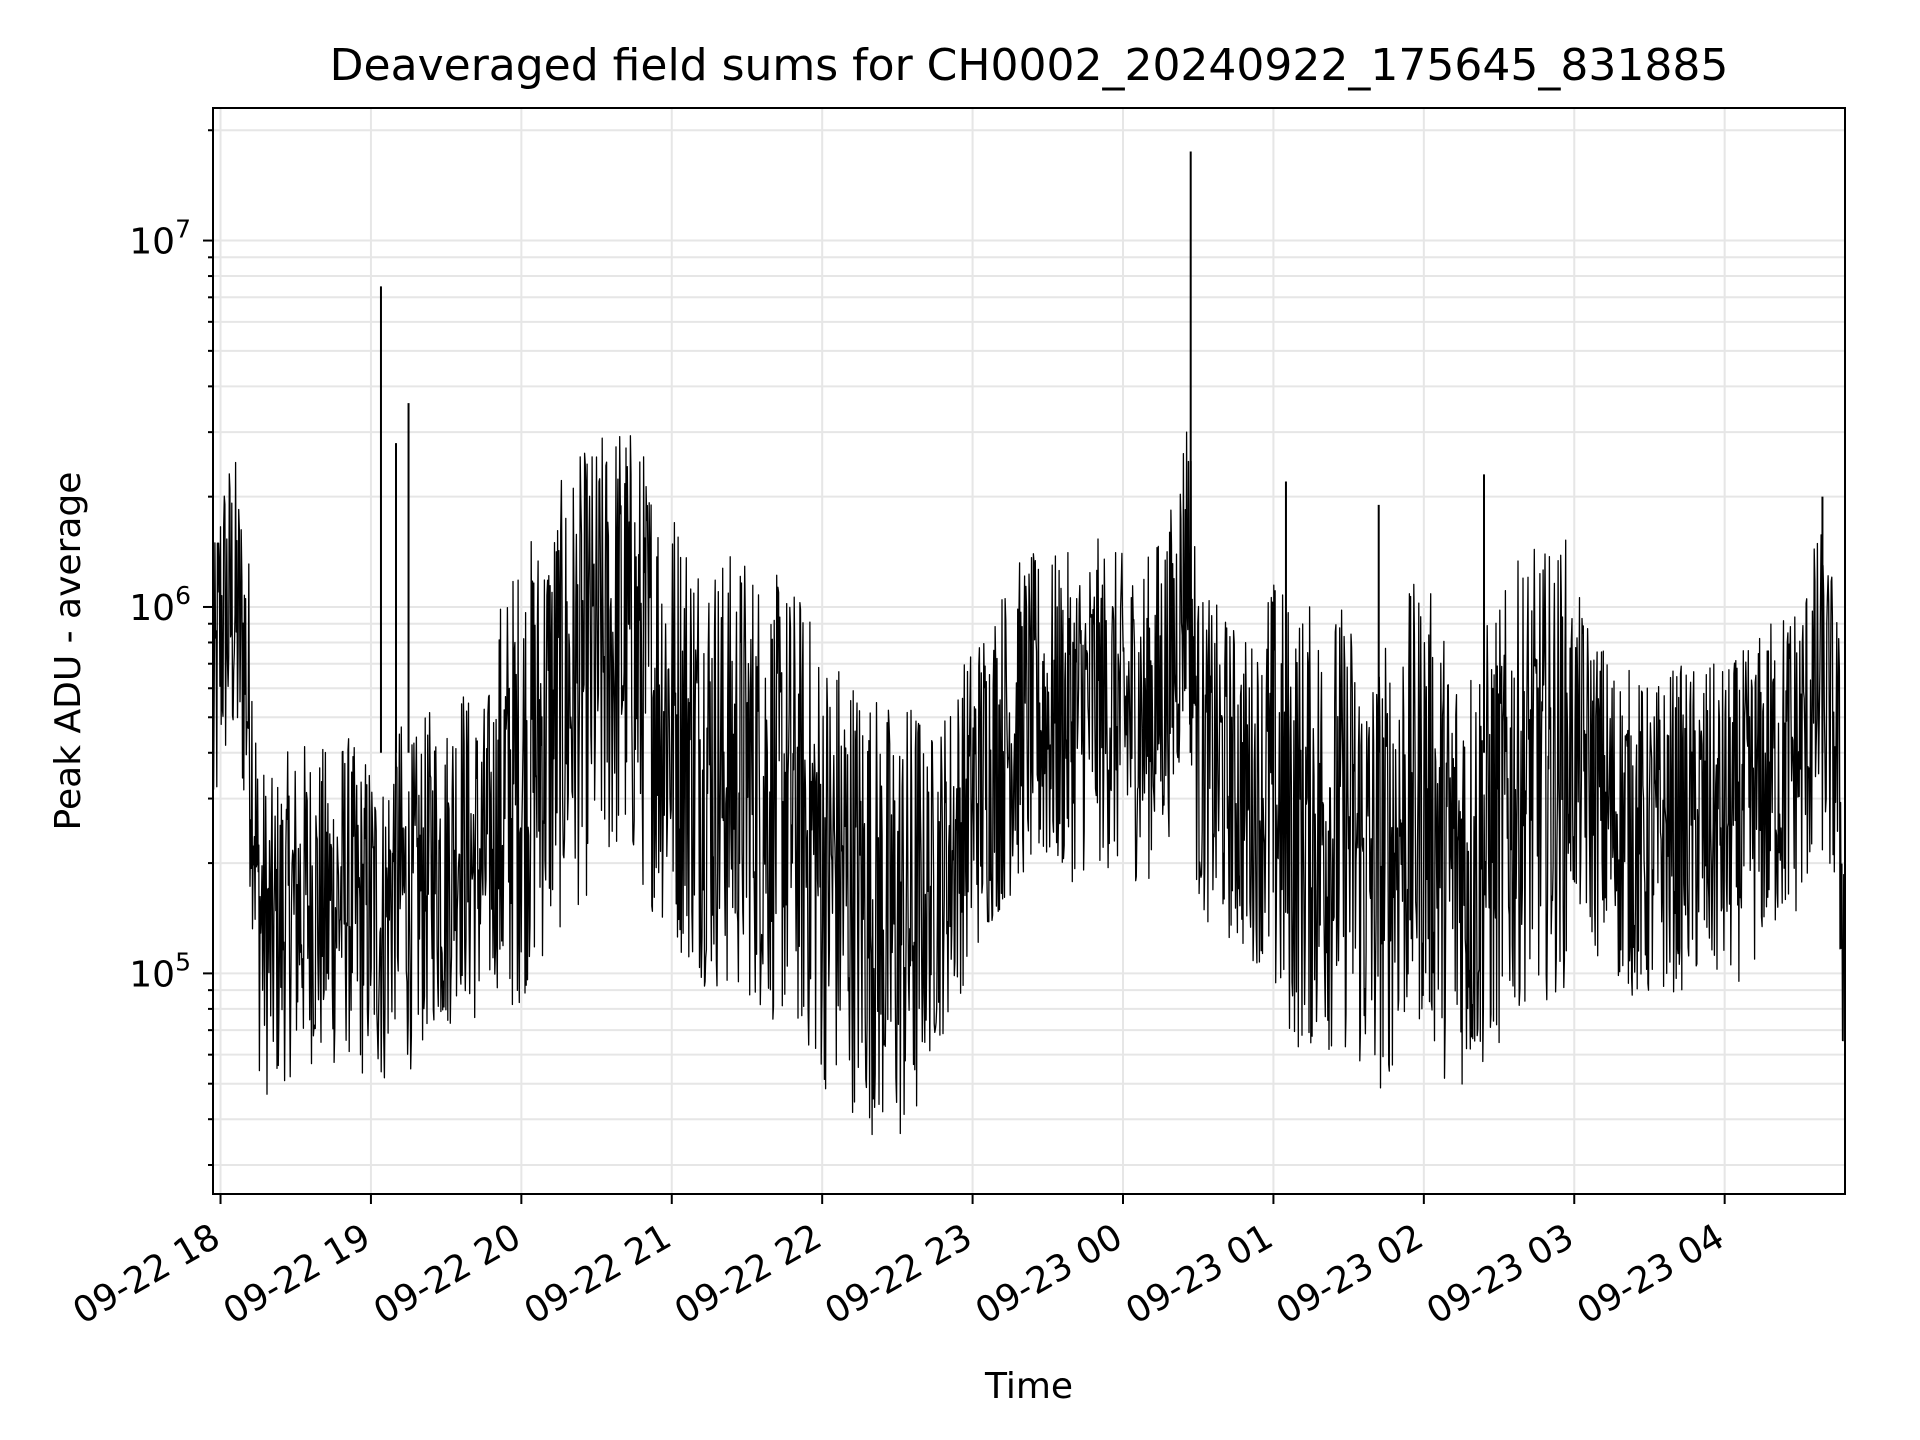 Image resolution: width=1920 pixels, height=1440 pixels. Describe the element at coordinates (160, 239) in the screenshot. I see `y-tick-label: 10⁷` at that location.